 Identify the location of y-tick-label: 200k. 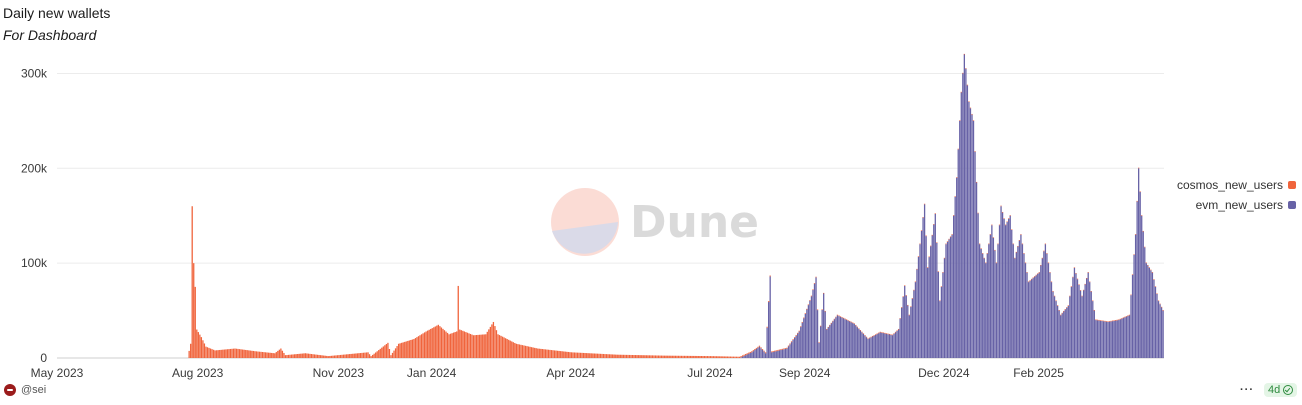
(34, 168).